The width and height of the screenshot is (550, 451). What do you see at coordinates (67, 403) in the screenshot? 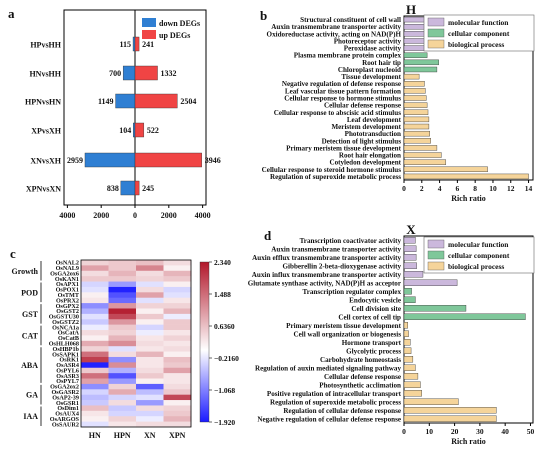
I see `gene-label: OsGSR1` at bounding box center [67, 403].